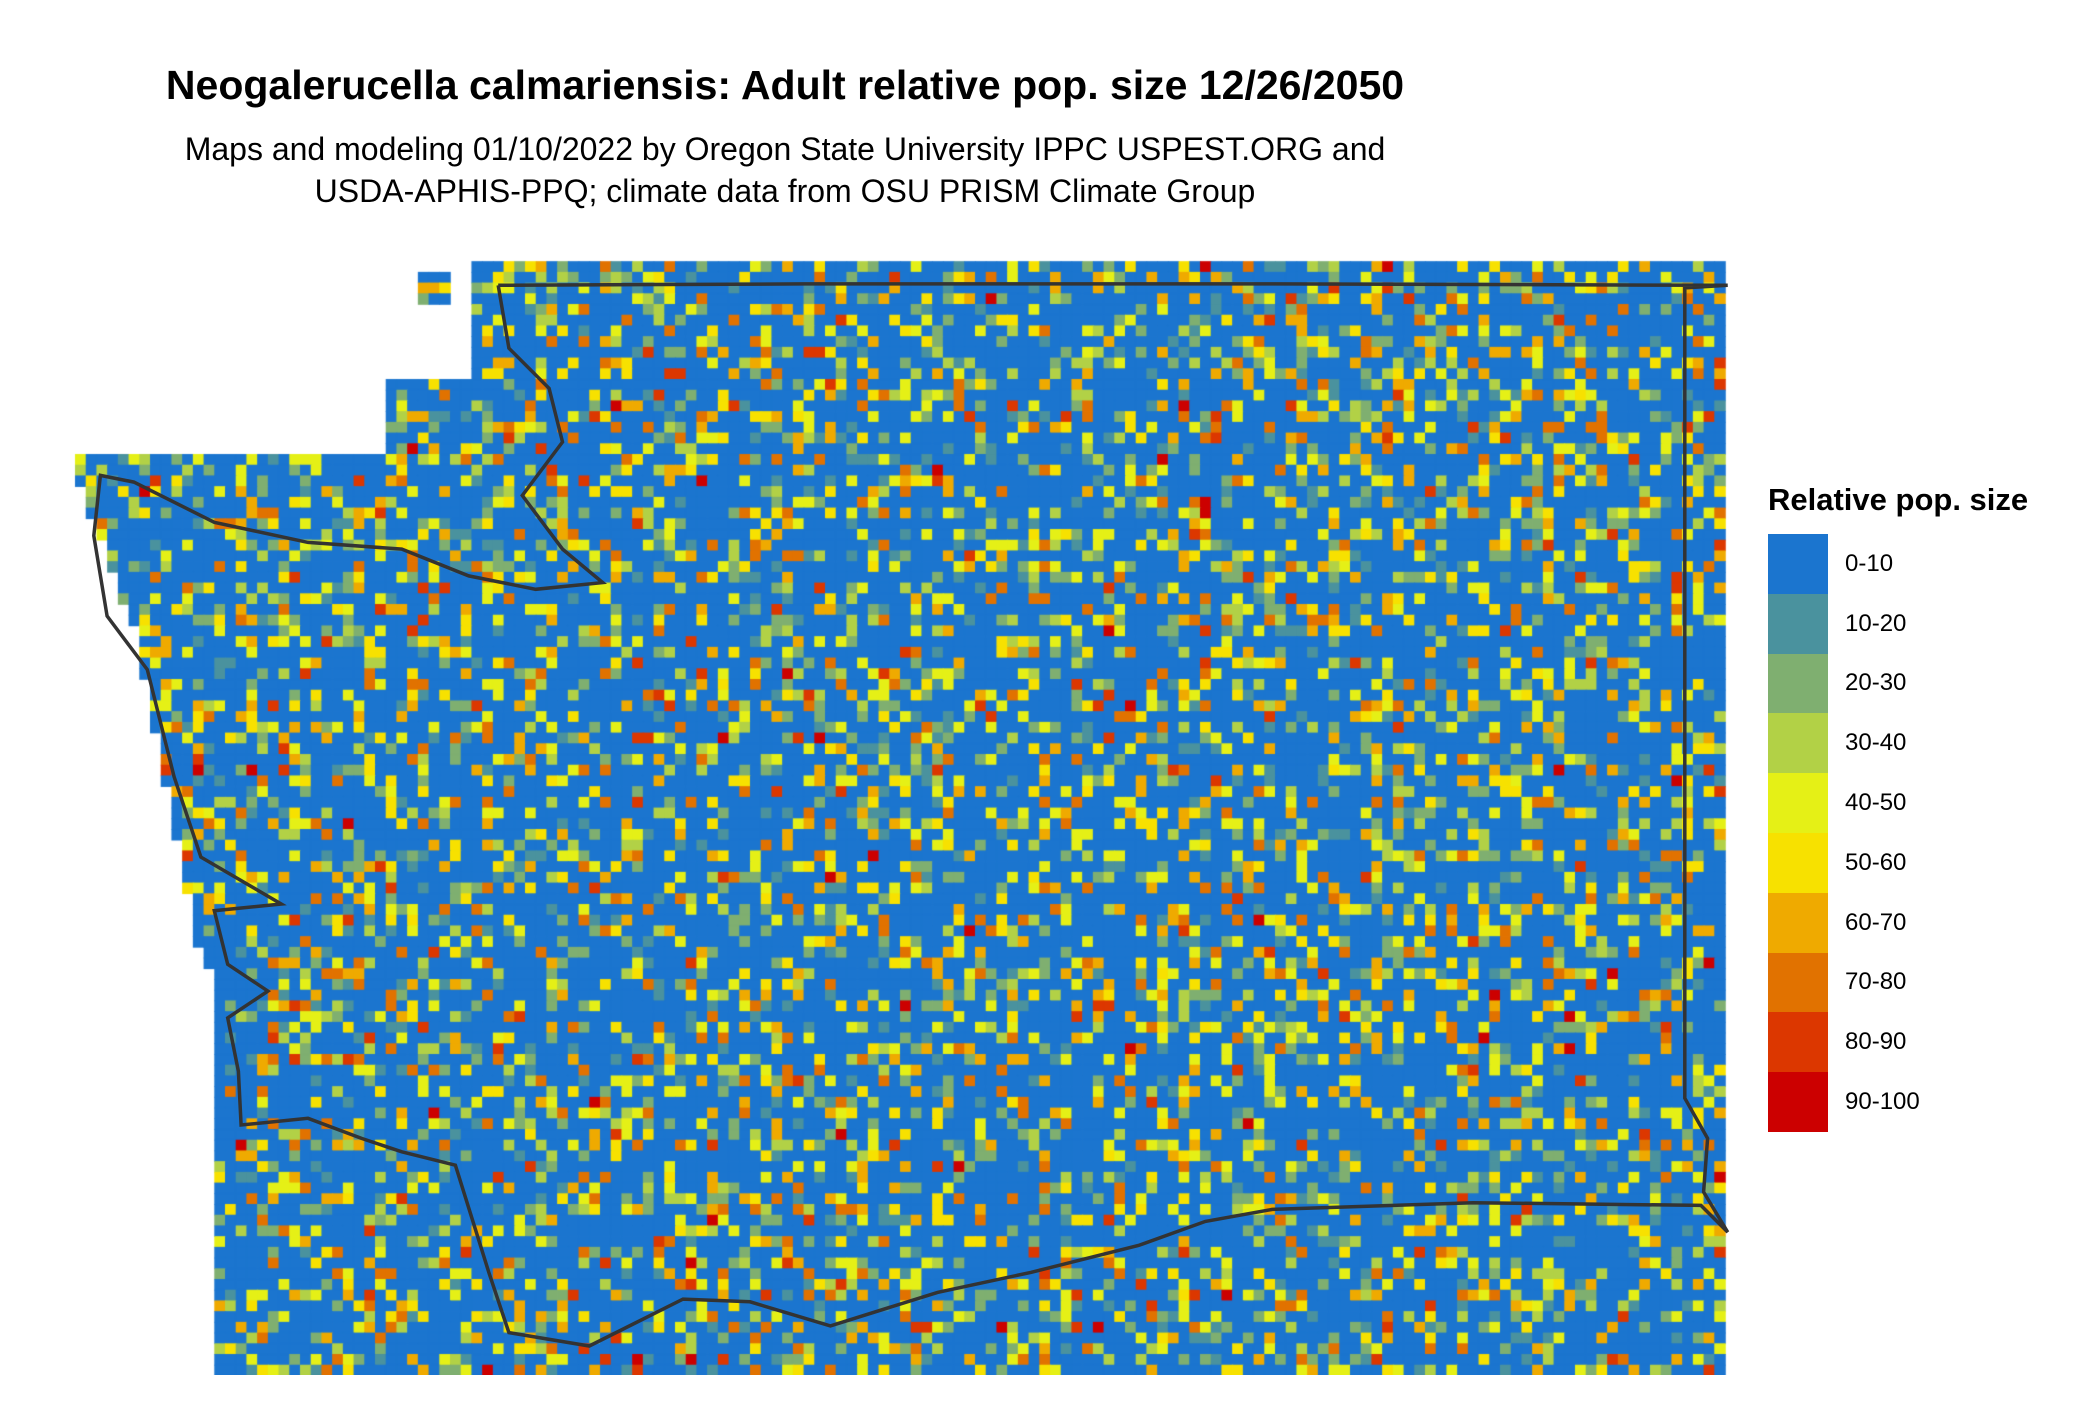 The height and width of the screenshot is (1408, 2100). Describe the element at coordinates (1876, 803) in the screenshot. I see `legend-label: 40-50` at that location.